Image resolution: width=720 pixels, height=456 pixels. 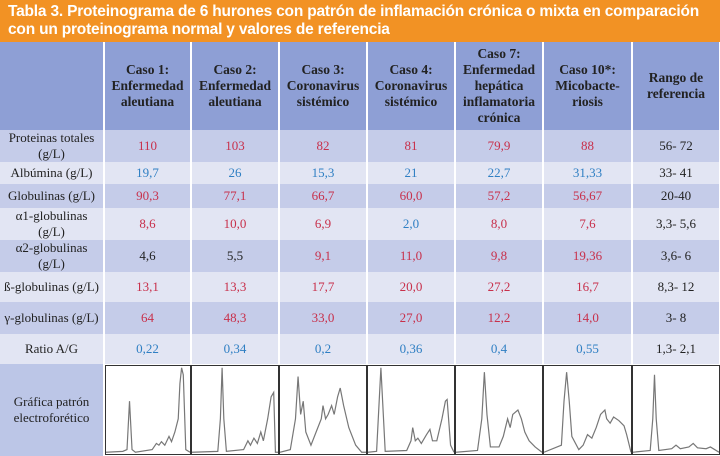 What do you see at coordinates (52, 196) in the screenshot?
I see `row-label: Globulinas (g/L)` at bounding box center [52, 196].